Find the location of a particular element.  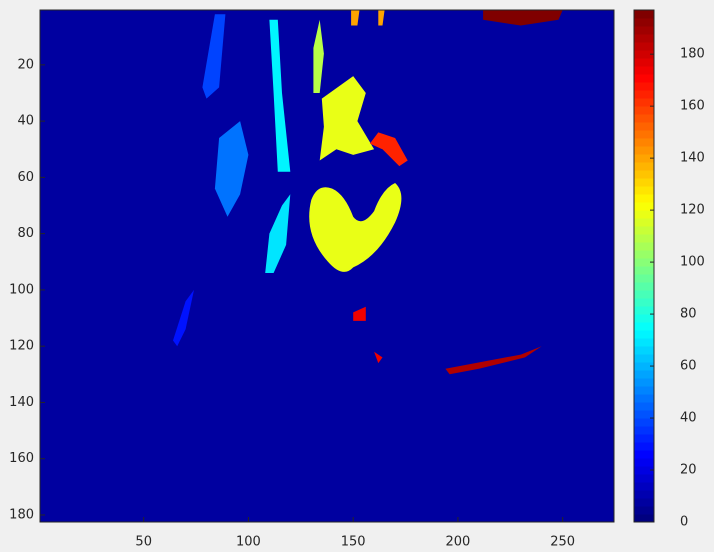

x-tick-label: 200 is located at coordinates (458, 542).